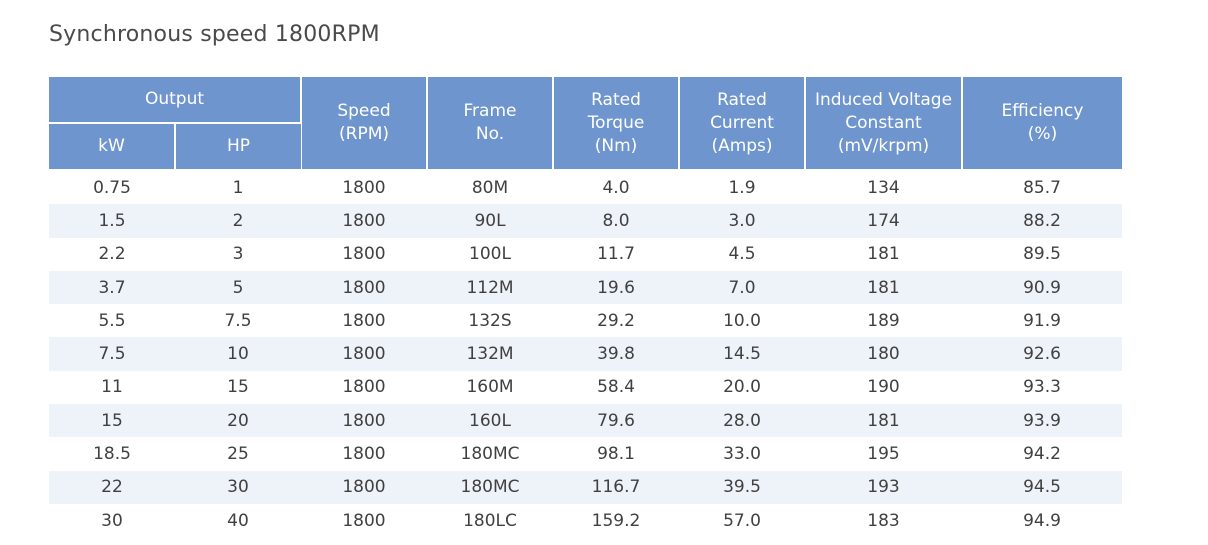  I want to click on cell-torque: 116.7, so click(616, 487).